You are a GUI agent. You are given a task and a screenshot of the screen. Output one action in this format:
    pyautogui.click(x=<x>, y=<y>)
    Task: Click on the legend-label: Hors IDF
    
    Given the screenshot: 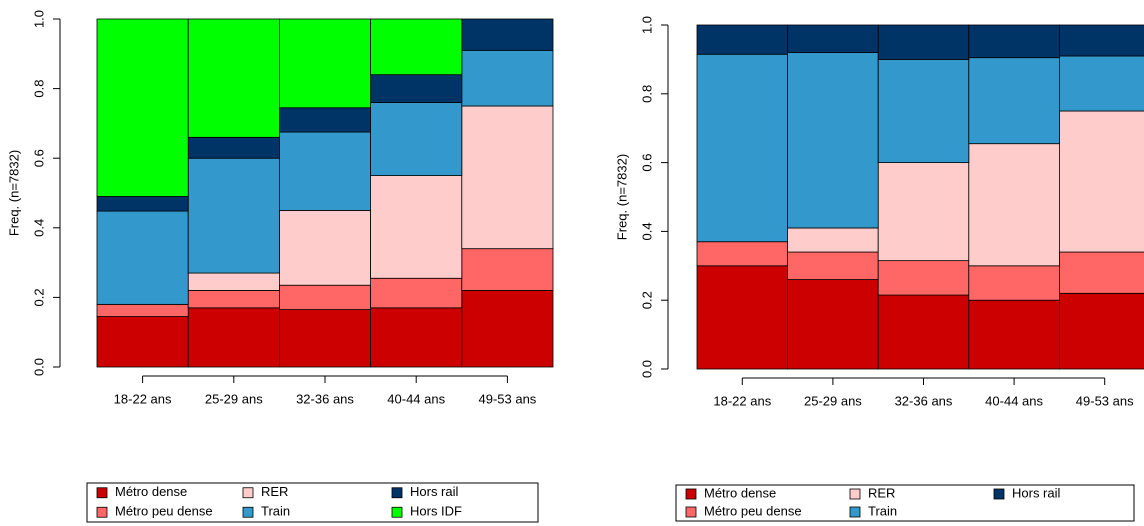 What is the action you would take?
    pyautogui.click(x=436, y=511)
    